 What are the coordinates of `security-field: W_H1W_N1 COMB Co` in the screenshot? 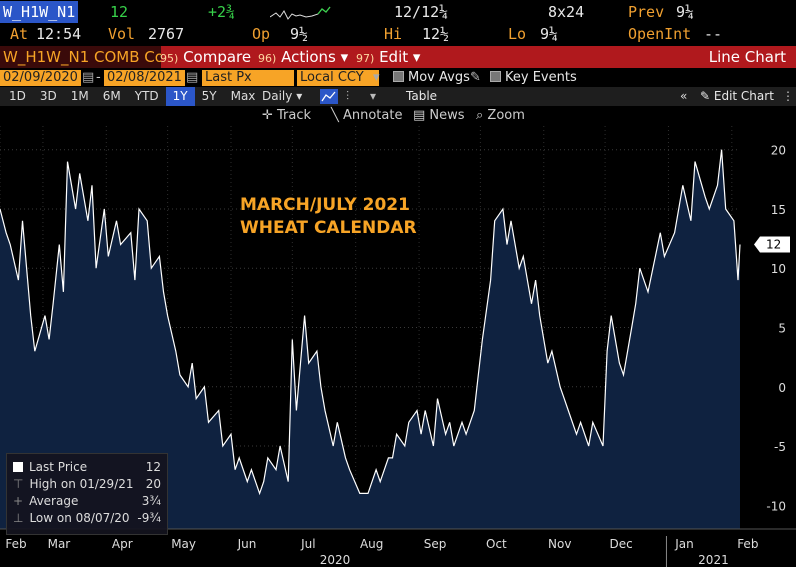 It's located at (80, 57).